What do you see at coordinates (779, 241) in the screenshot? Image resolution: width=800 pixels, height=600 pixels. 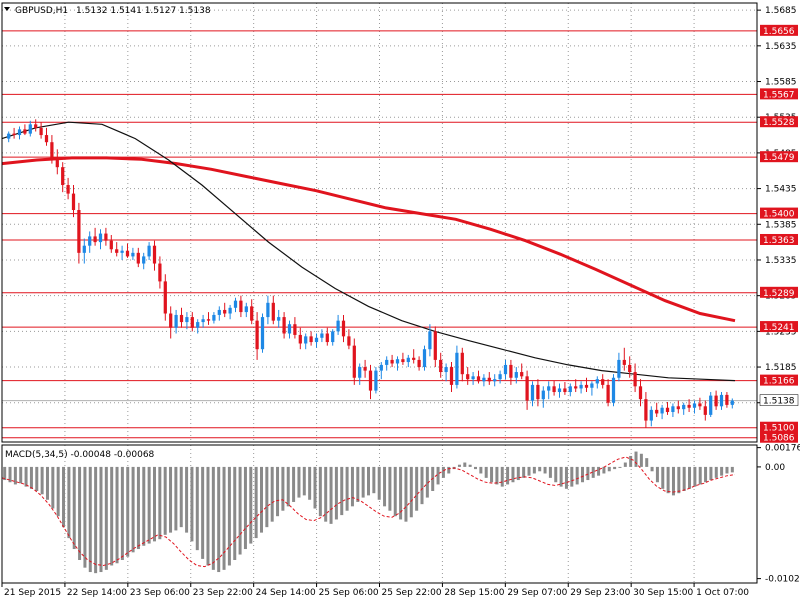 I see `level-price-label: 1.5363` at bounding box center [779, 241].